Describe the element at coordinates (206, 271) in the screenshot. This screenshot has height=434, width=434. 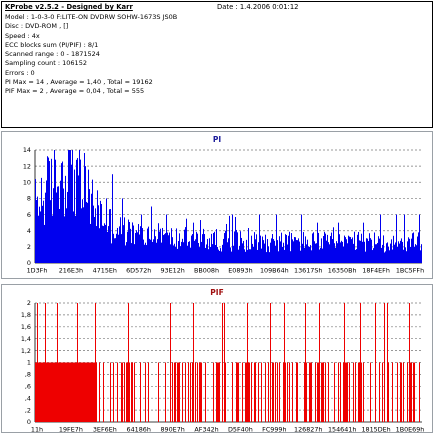
I see `x-tick-label: BB008h` at that location.